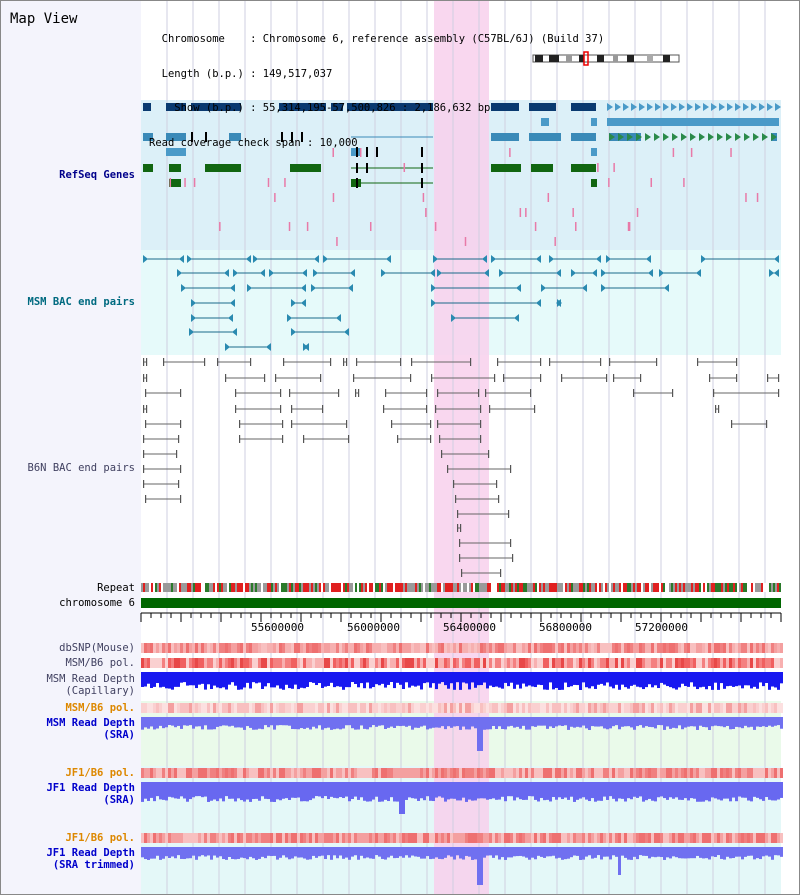 The image size is (800, 895). I want to click on gene-exon-tick, so click(422, 168).